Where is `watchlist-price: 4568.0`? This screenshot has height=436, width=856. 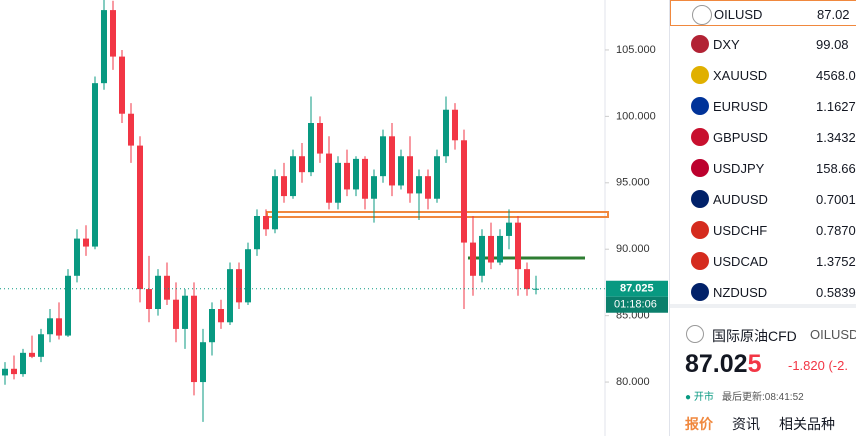
watchlist-price: 4568.0 is located at coordinates (836, 75).